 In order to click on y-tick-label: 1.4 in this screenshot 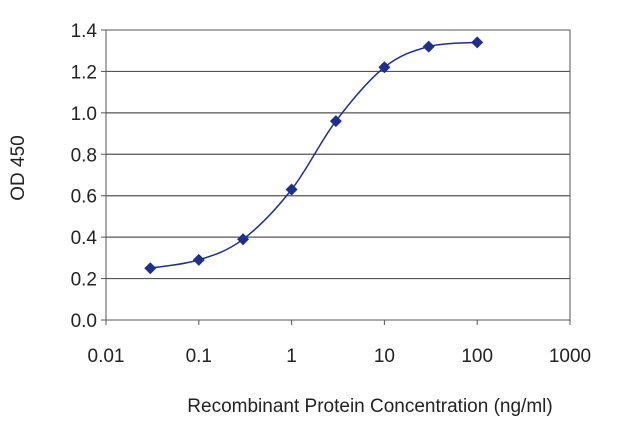, I will do `click(84, 31)`.